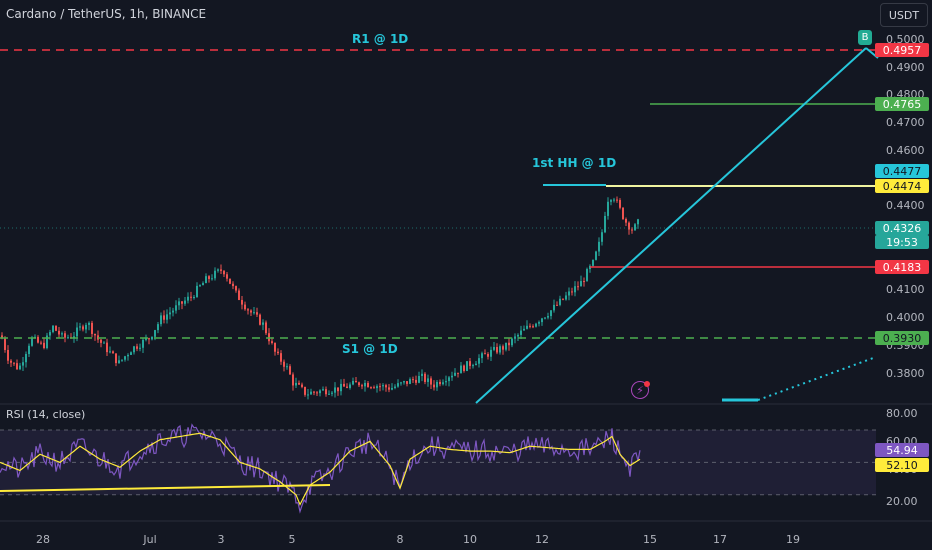 This screenshot has width=932, height=550. What do you see at coordinates (902, 171) in the screenshot?
I see `price-tag-hh-cyan: 0.4477` at bounding box center [902, 171].